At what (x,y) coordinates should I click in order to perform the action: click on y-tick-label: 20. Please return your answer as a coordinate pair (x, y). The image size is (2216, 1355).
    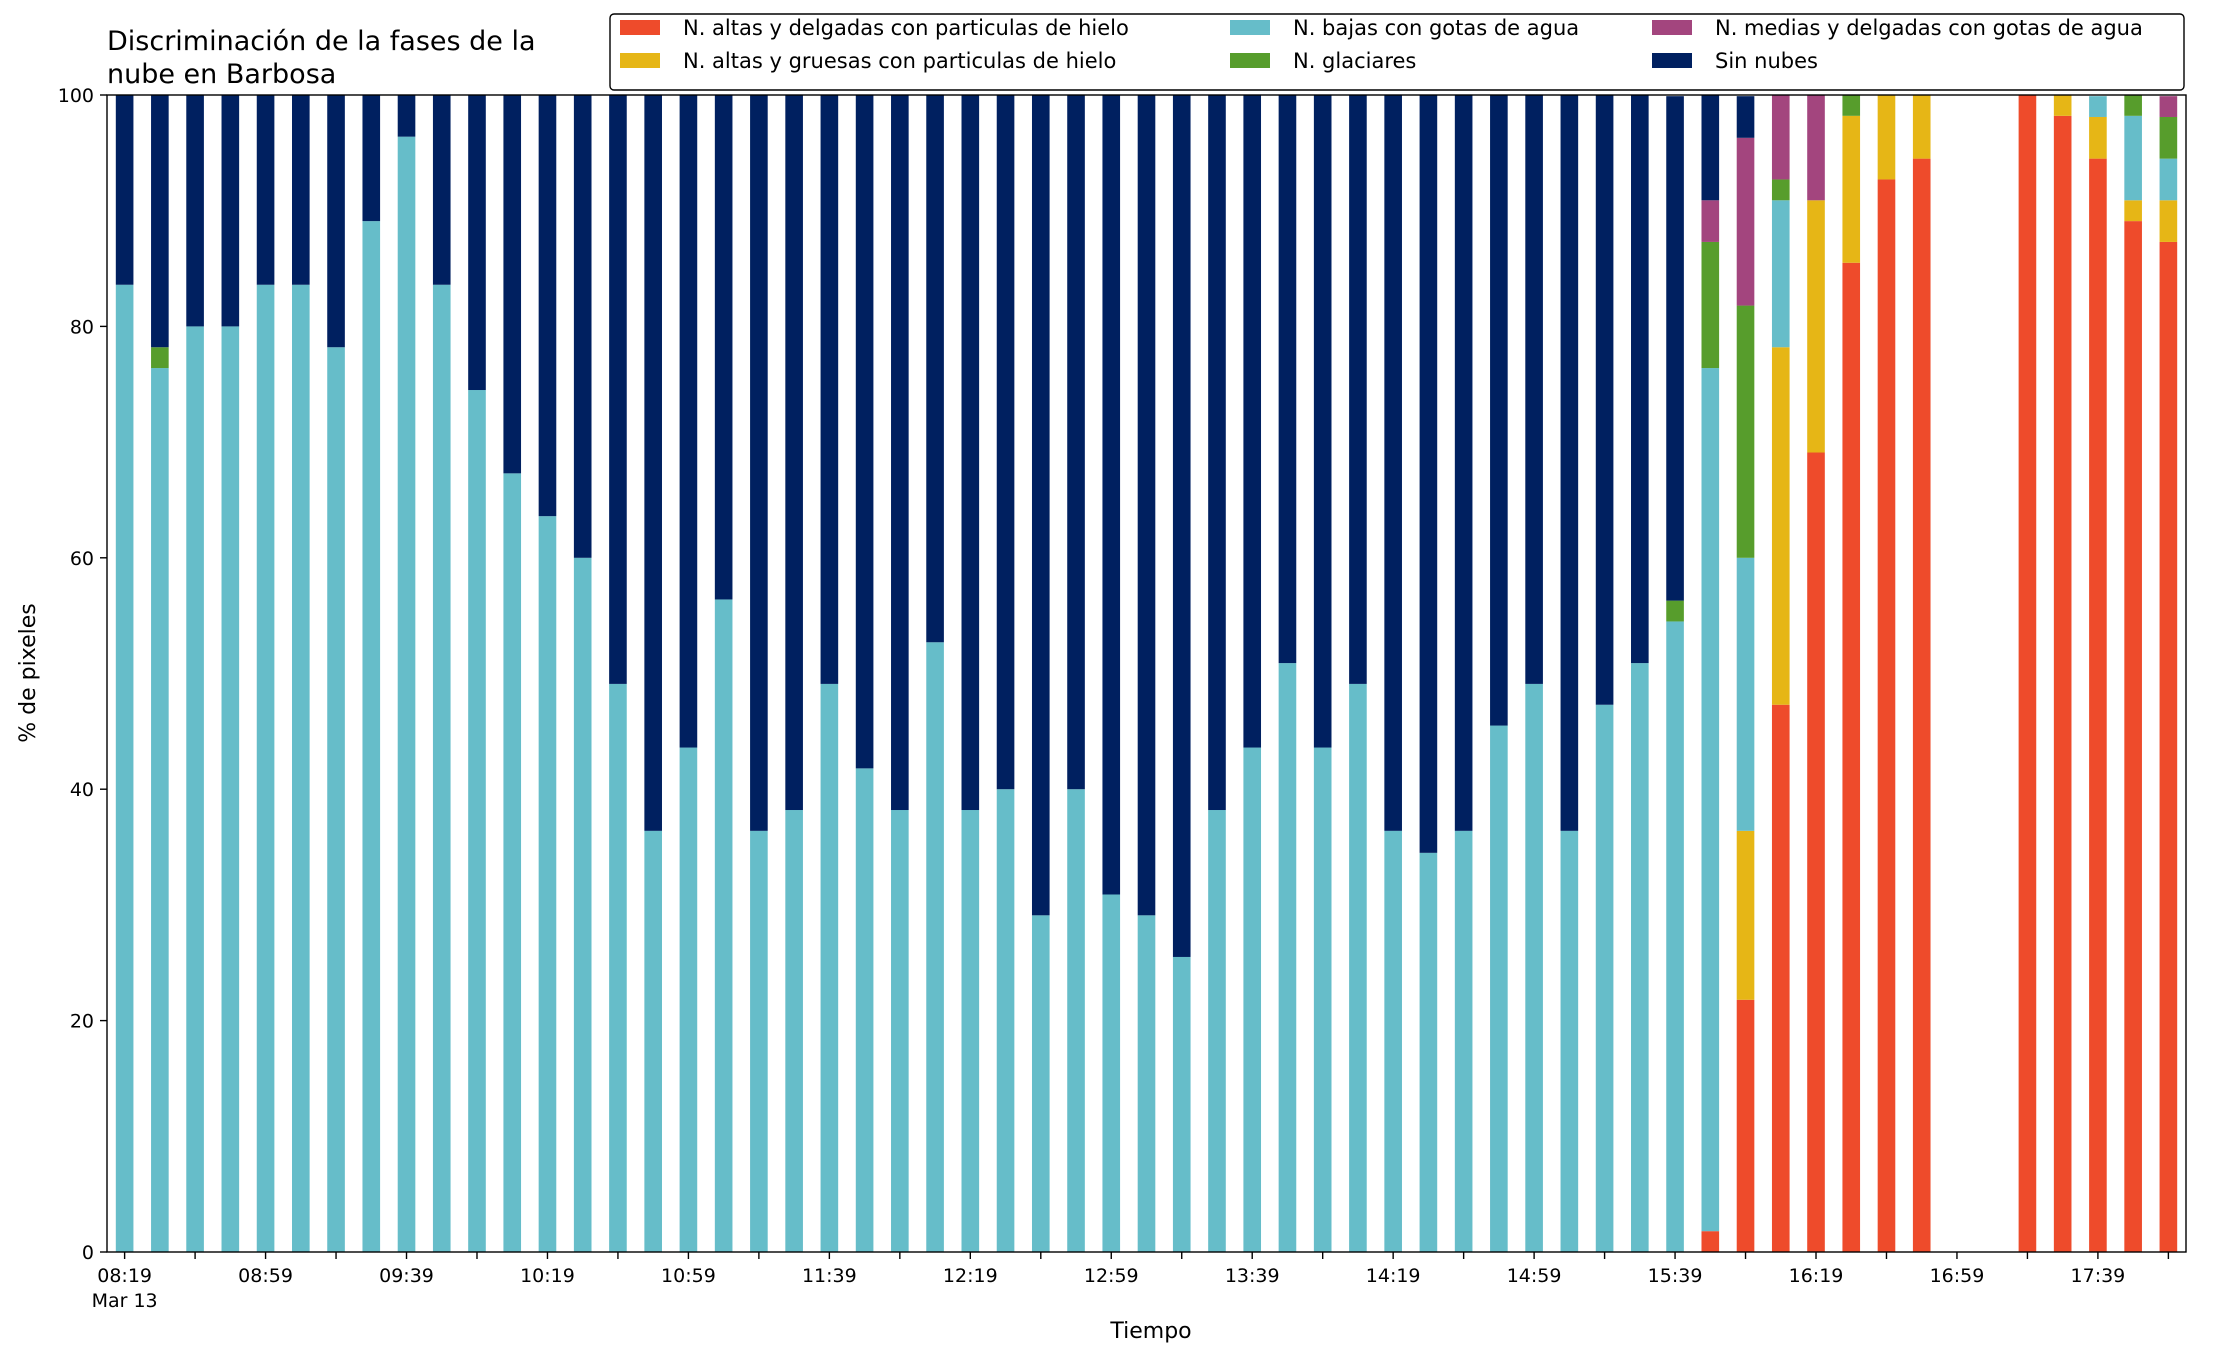
    Looking at the image, I should click on (82, 1022).